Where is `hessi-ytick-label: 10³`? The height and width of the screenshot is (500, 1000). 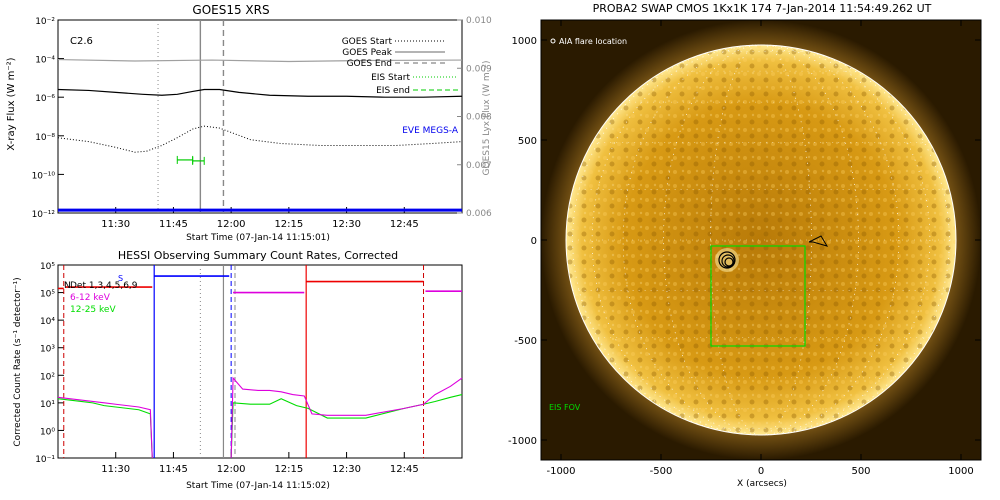 hessi-ytick-label: 10³ is located at coordinates (47, 350).